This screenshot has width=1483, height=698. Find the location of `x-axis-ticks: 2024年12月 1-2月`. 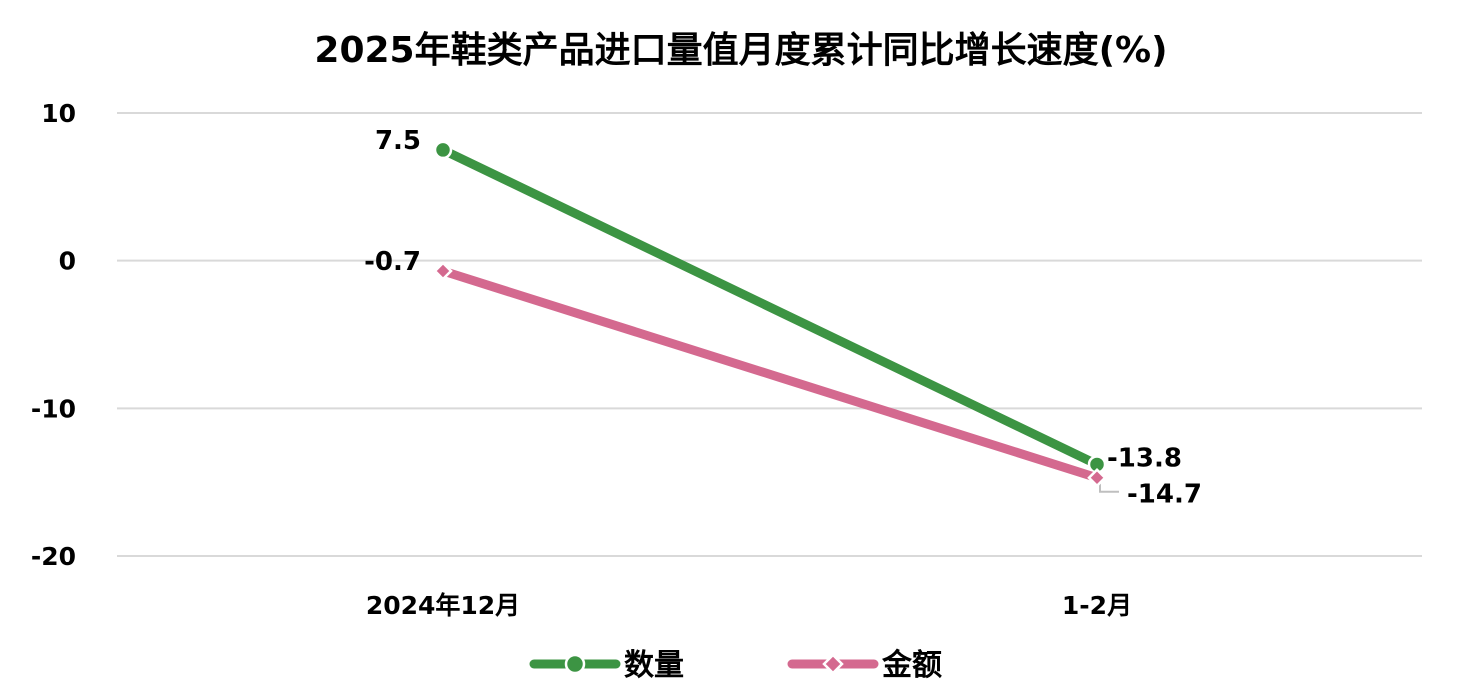

x-axis-ticks: 2024年12月 1-2月 is located at coordinates (749, 605).